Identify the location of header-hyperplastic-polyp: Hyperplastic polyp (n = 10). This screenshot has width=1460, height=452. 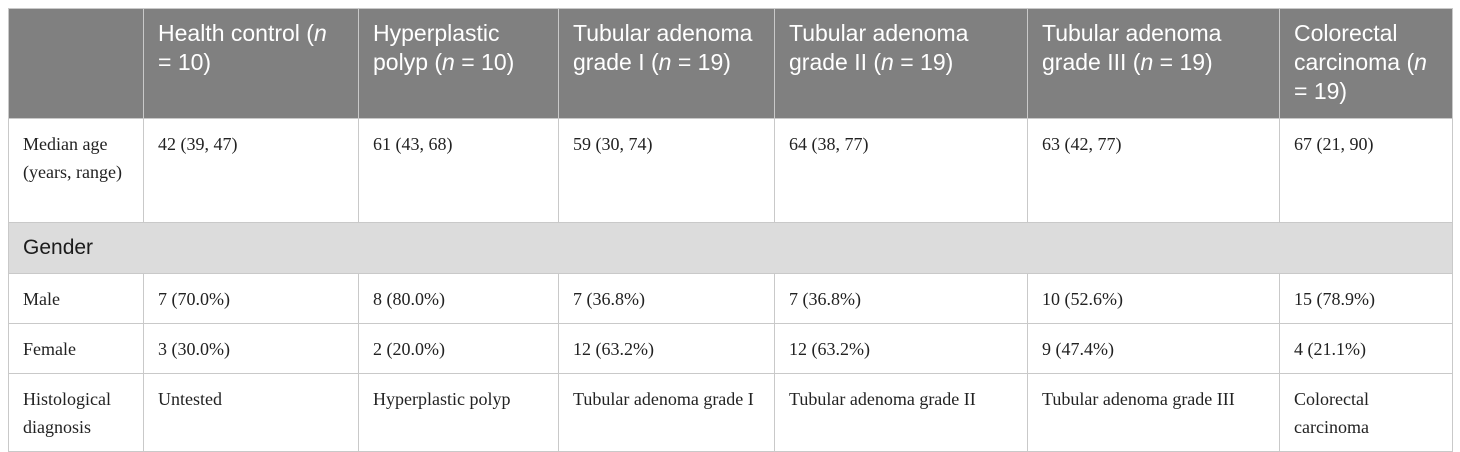
(458, 63).